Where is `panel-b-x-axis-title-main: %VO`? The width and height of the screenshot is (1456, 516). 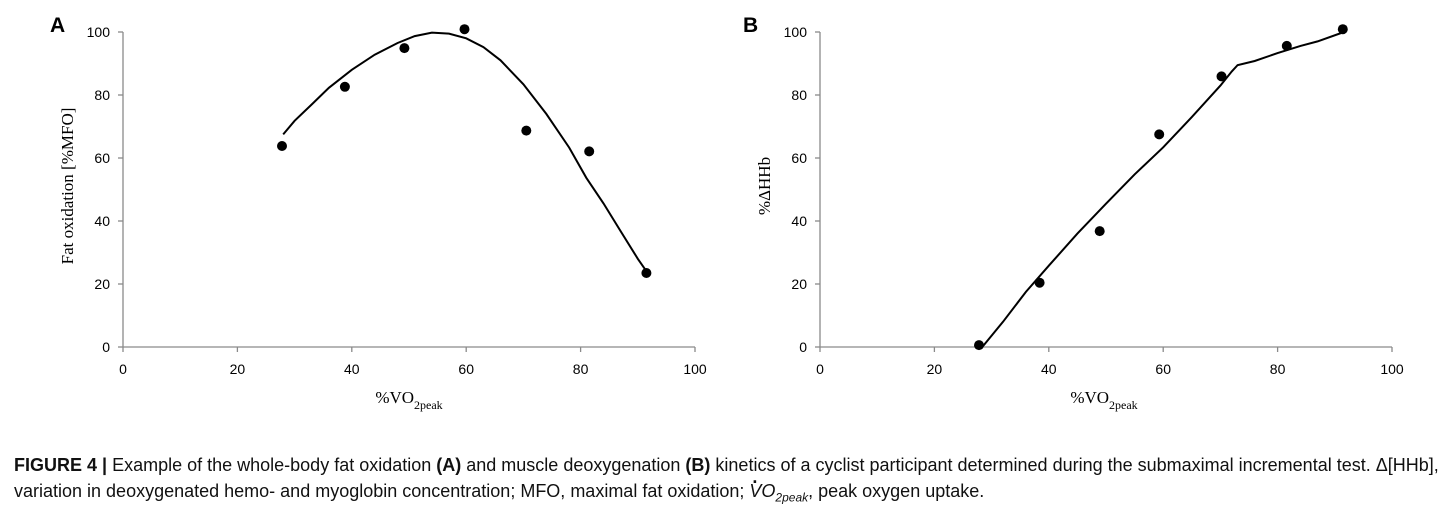 panel-b-x-axis-title-main: %VO is located at coordinates (1089, 397).